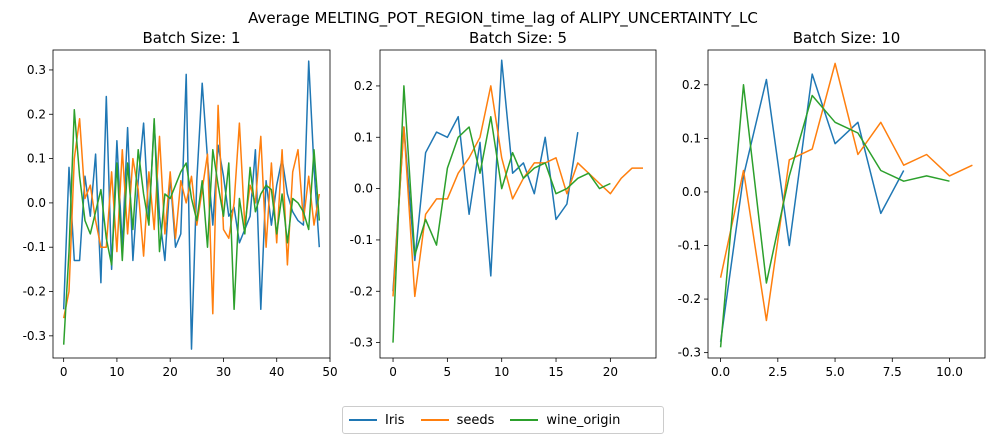  I want to click on x-tick-label: 2.5, so click(777, 372).